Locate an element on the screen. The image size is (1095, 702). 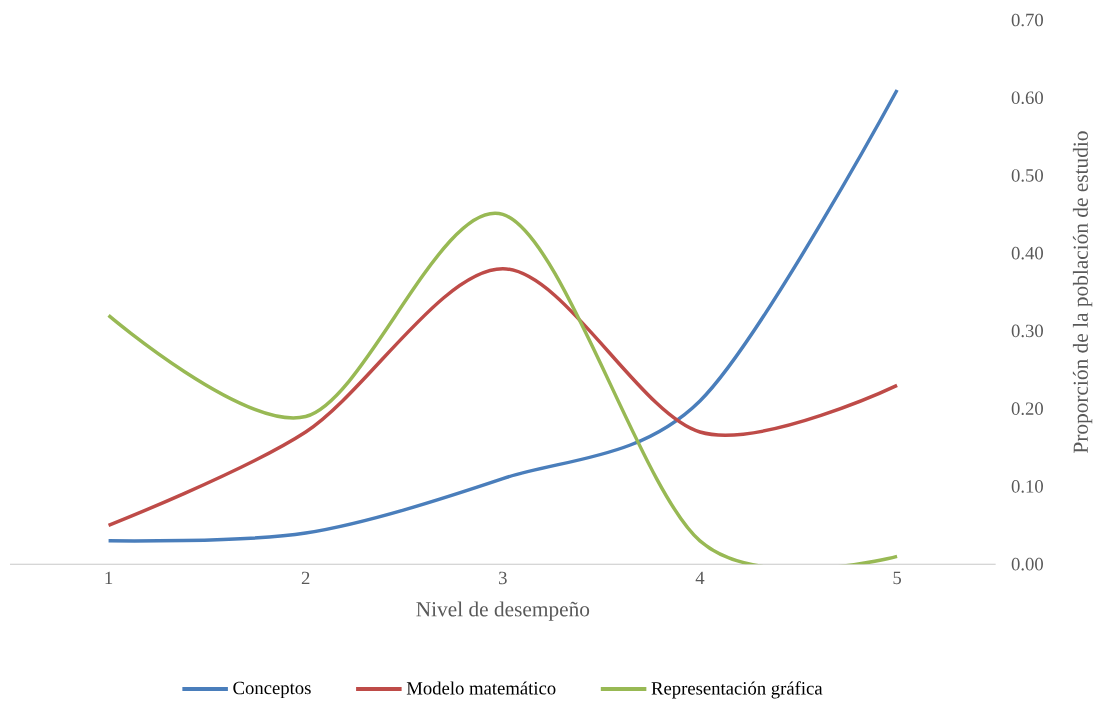
x-tick-label: 2 is located at coordinates (305, 577).